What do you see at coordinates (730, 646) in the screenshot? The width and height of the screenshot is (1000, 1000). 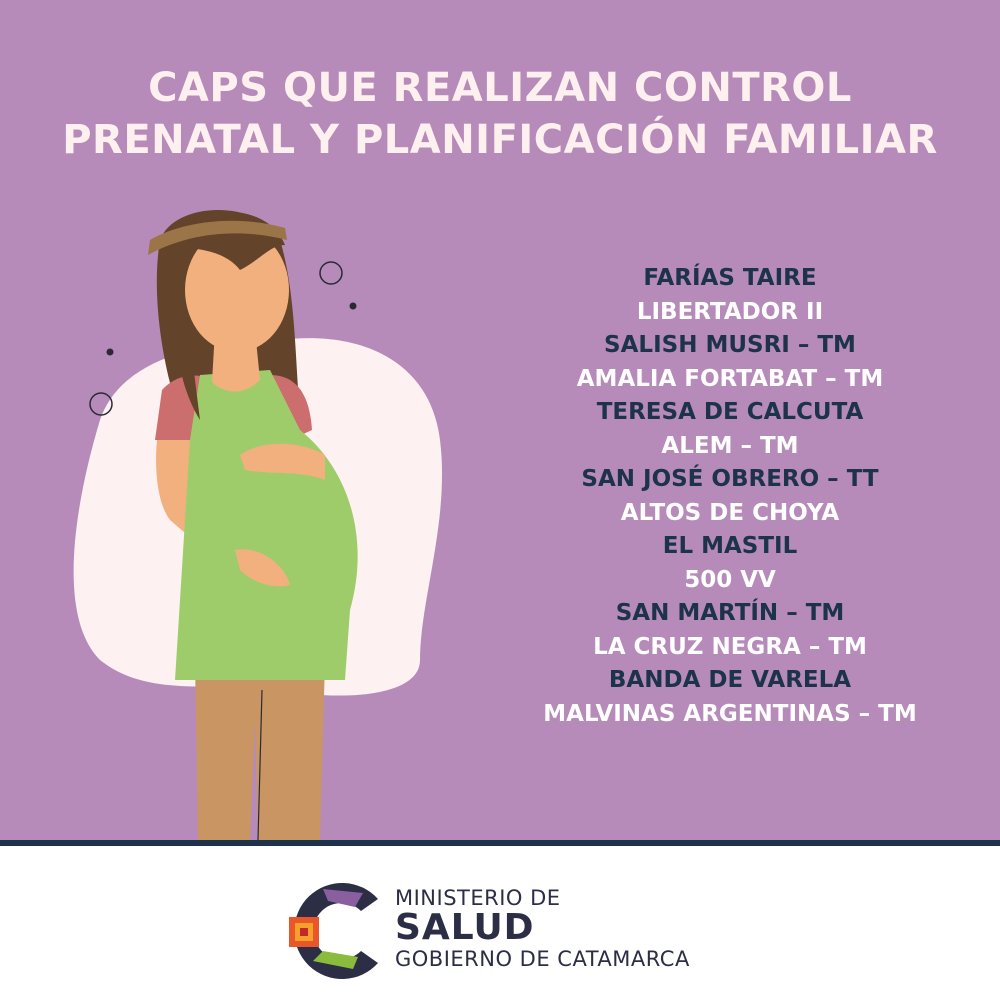 I see `caps-item: LA CRUZ NEGRA – TM` at bounding box center [730, 646].